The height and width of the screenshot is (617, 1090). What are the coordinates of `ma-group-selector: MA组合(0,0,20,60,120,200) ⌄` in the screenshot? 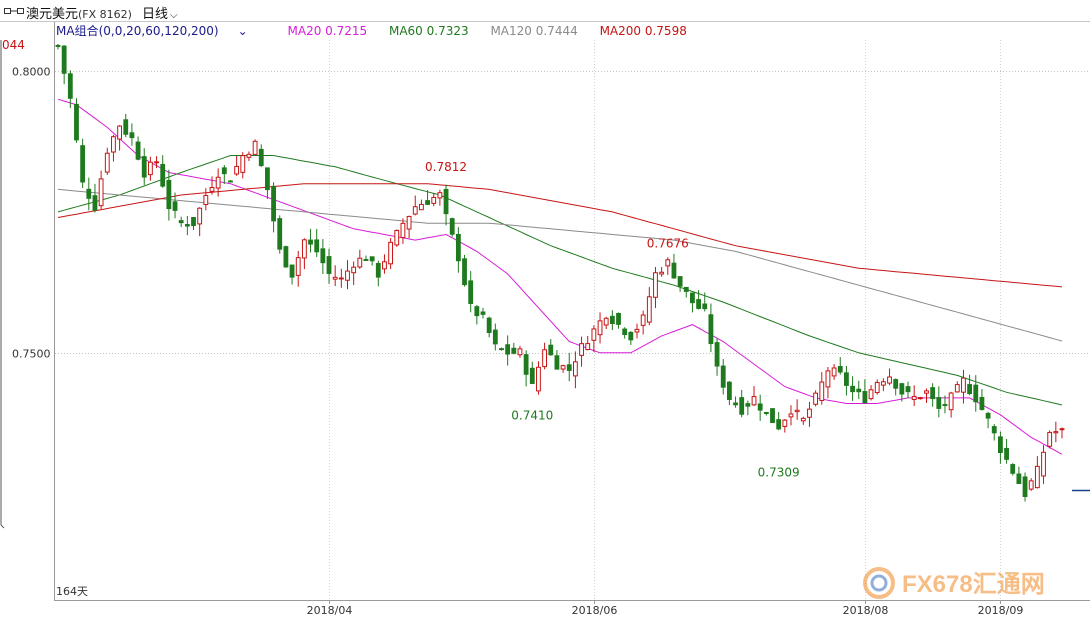 It's located at (161, 31).